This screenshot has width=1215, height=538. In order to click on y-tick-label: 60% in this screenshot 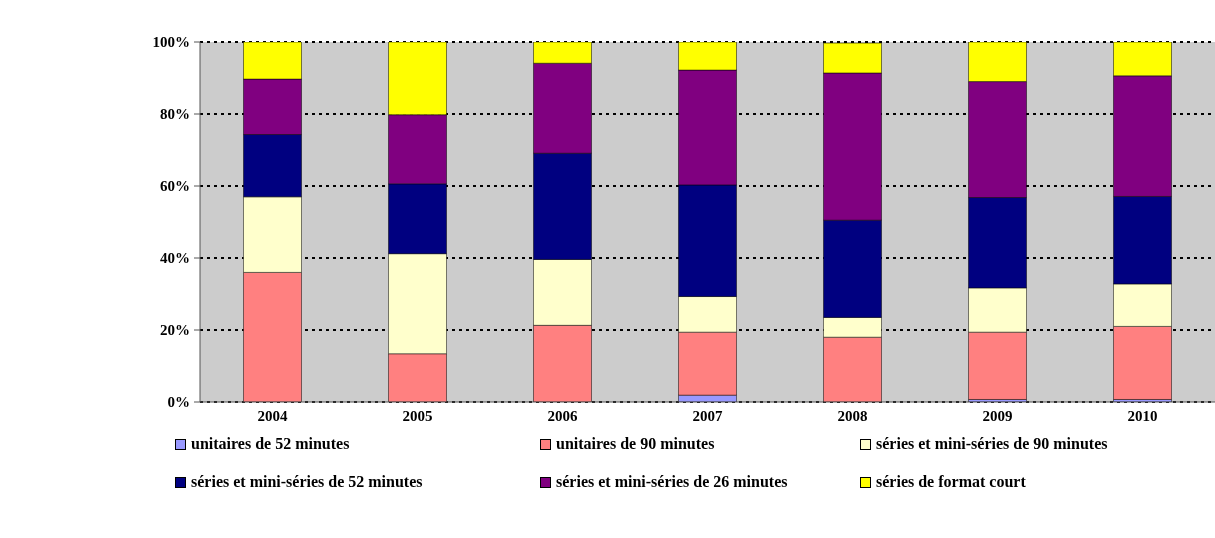, I will do `click(175, 186)`.